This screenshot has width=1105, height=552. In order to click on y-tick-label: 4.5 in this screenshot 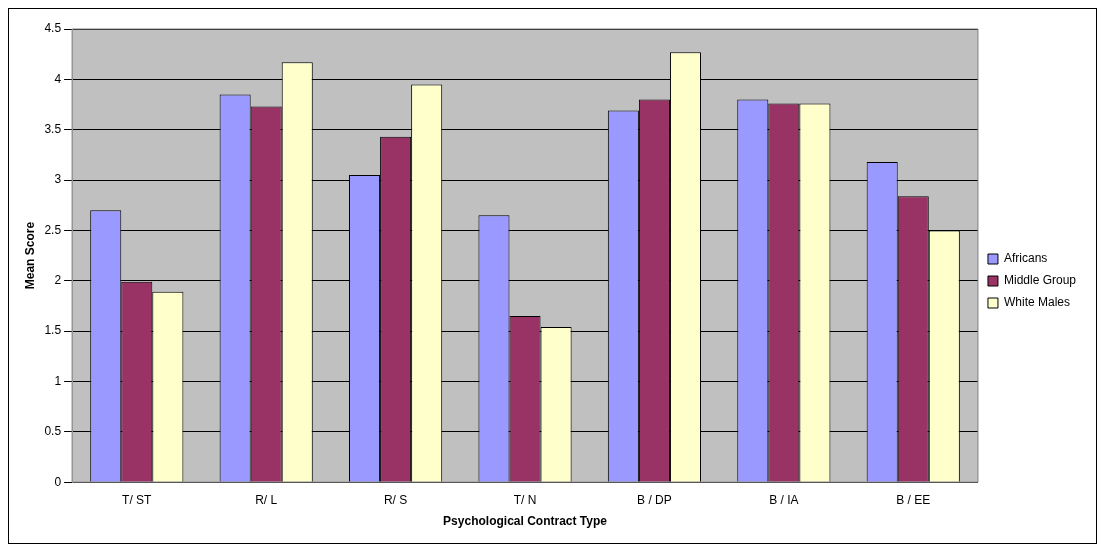, I will do `click(53, 28)`.